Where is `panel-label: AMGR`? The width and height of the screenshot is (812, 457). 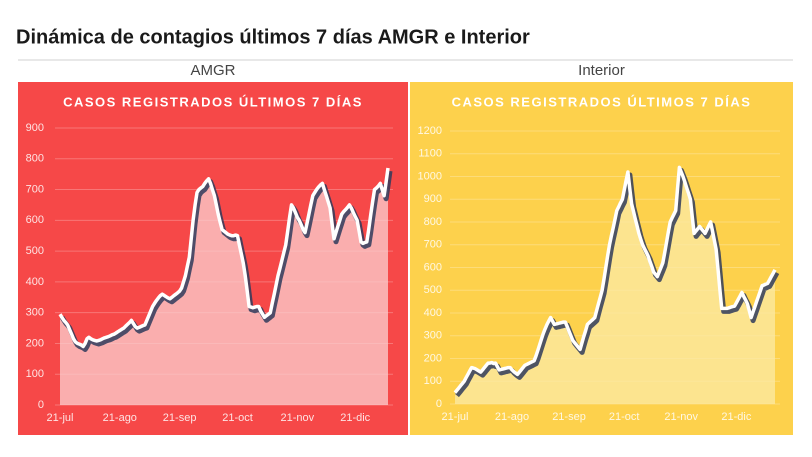
panel-label: AMGR is located at coordinates (213, 70).